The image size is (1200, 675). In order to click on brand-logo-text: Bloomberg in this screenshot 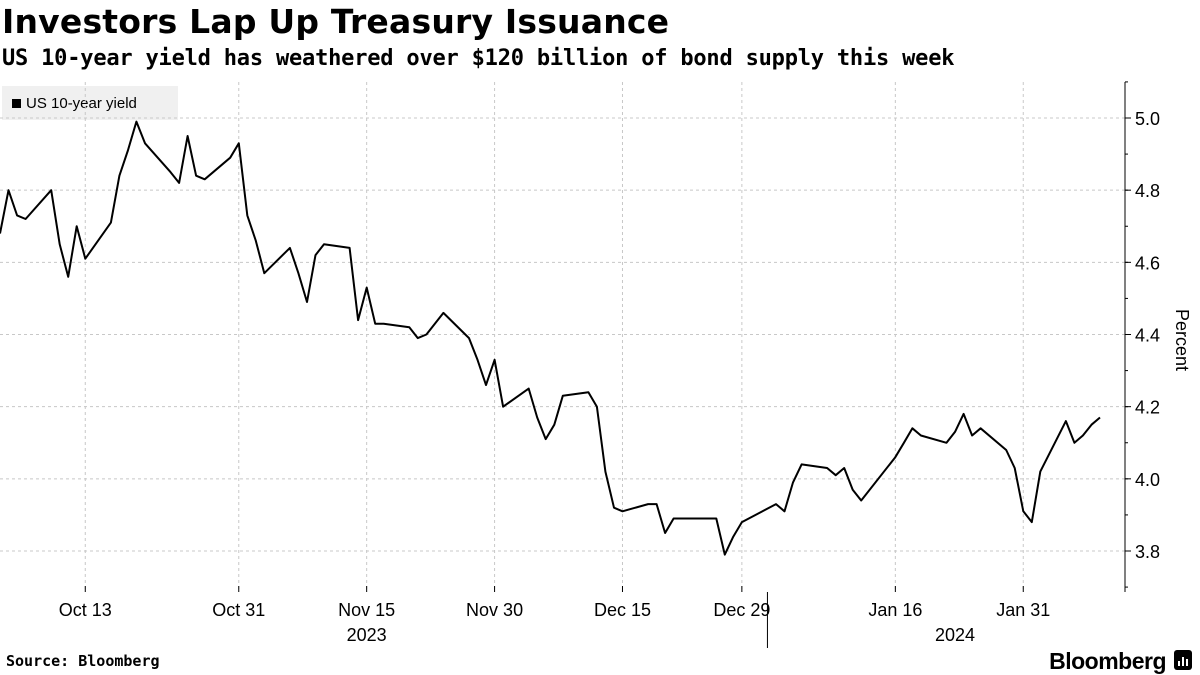, I will do `click(1107, 661)`.